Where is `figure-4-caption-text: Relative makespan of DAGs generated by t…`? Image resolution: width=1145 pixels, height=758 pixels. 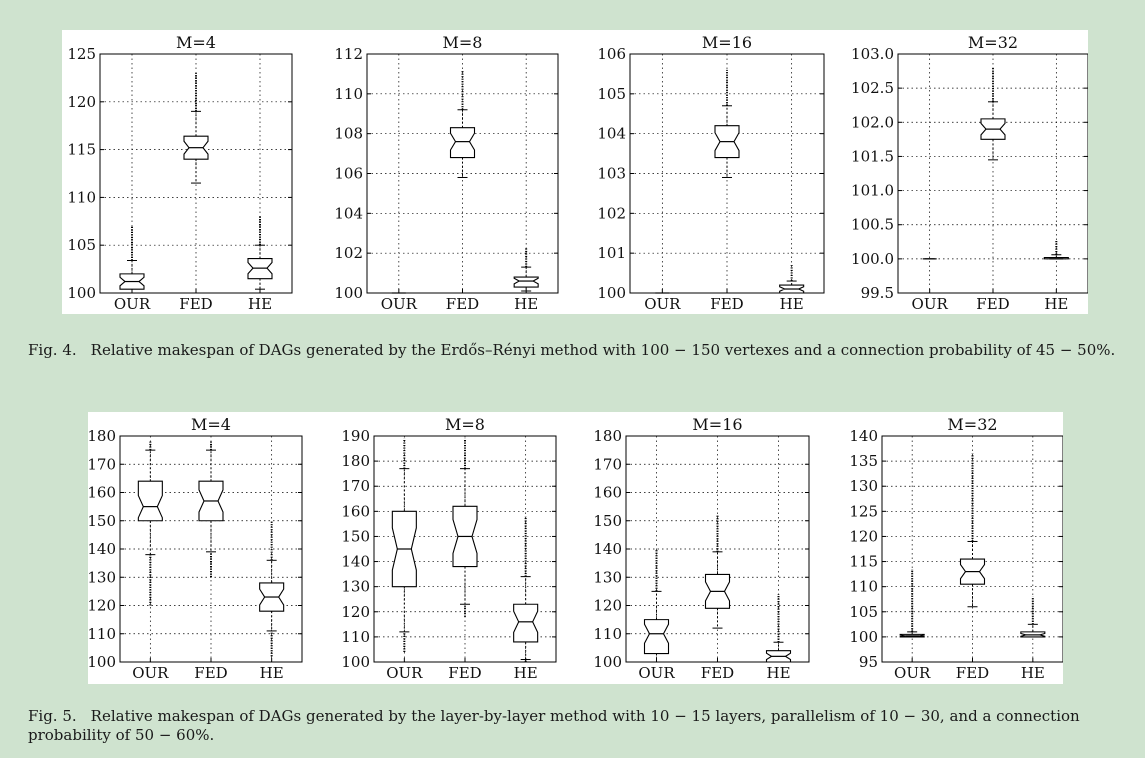
figure-4-caption-text: Relative makespan of DAGs generated by t… is located at coordinates (603, 350).